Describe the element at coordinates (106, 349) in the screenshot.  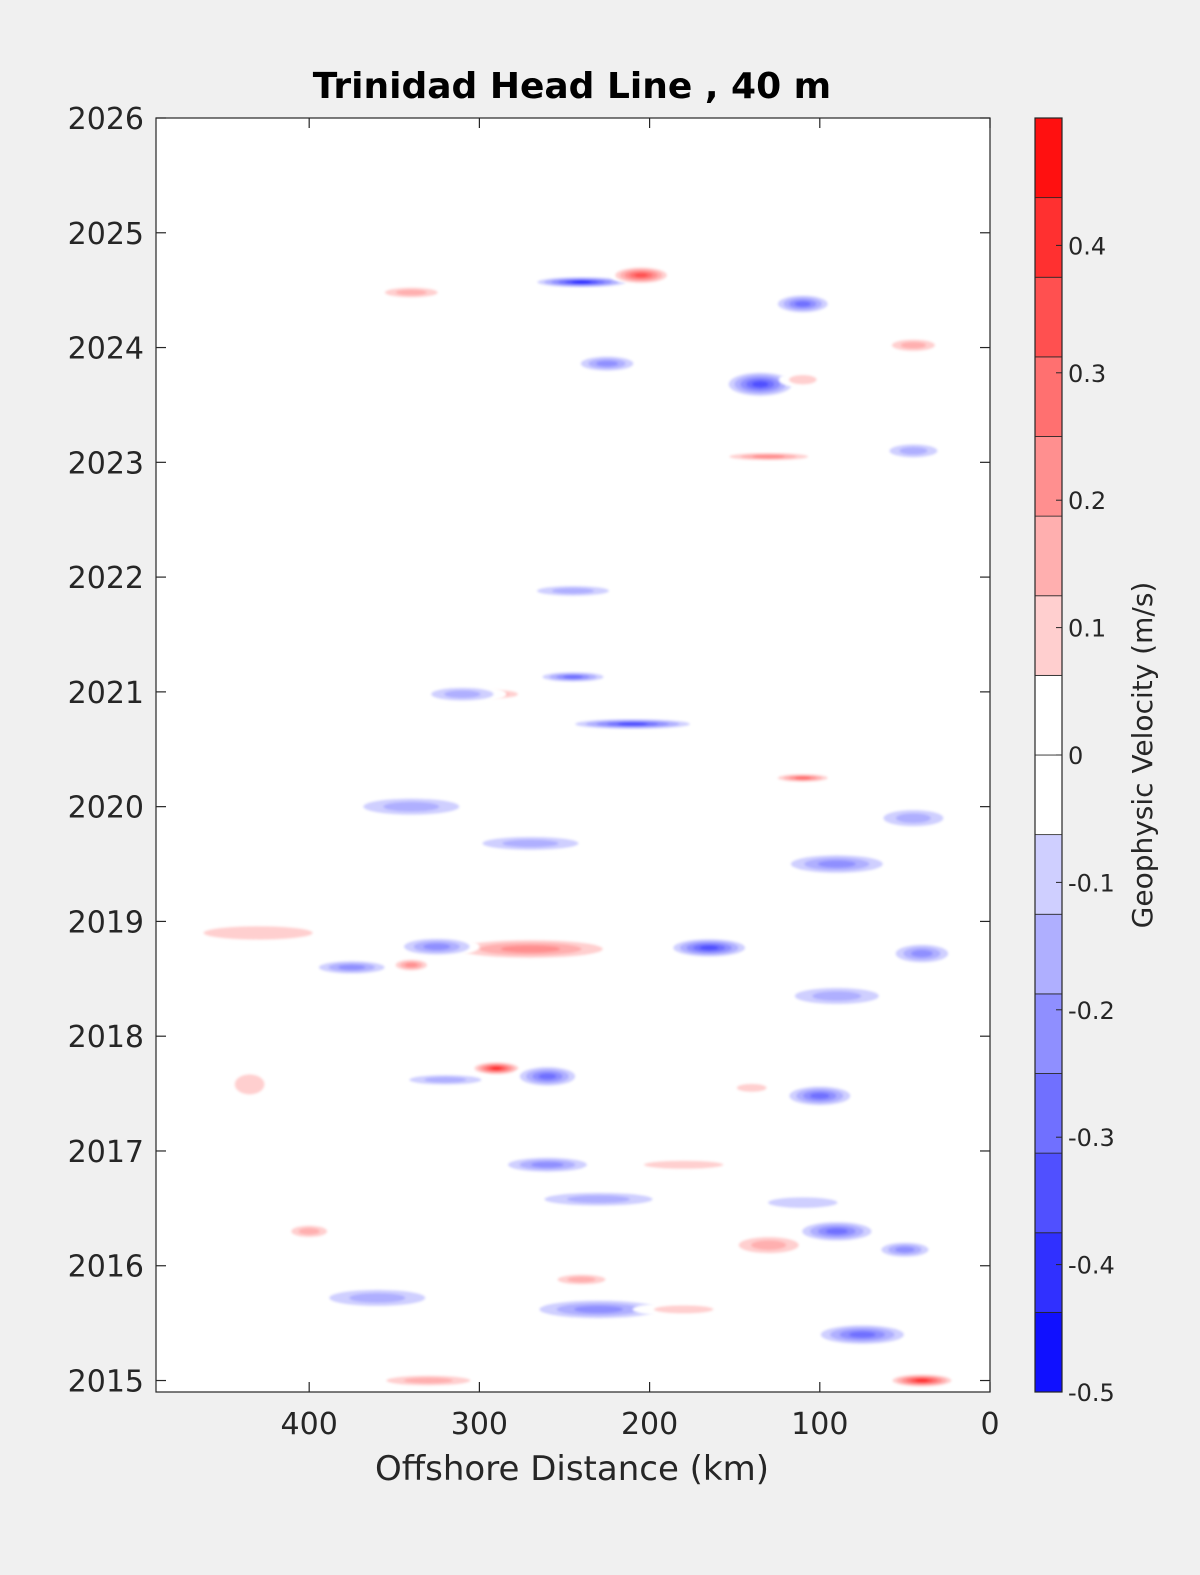
I see `y-tick-label: 2024` at that location.